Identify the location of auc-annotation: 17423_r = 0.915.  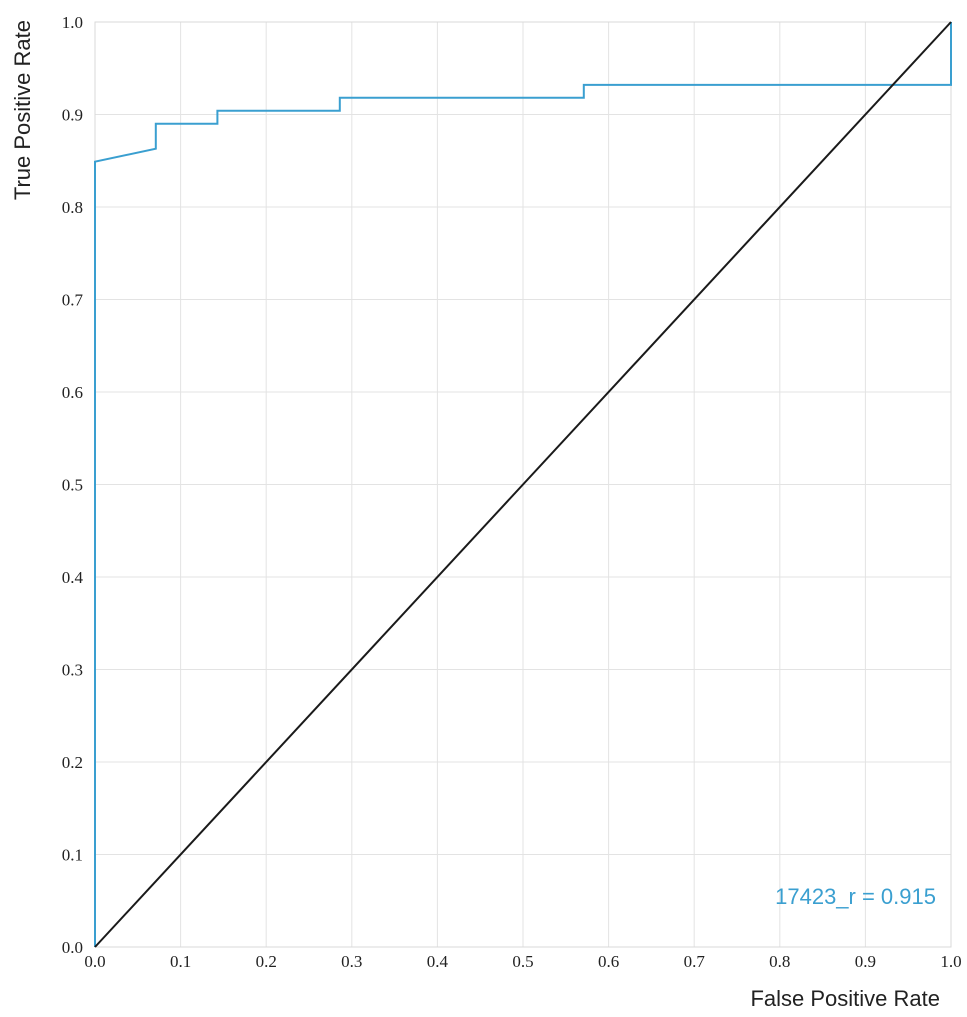
(855, 896).